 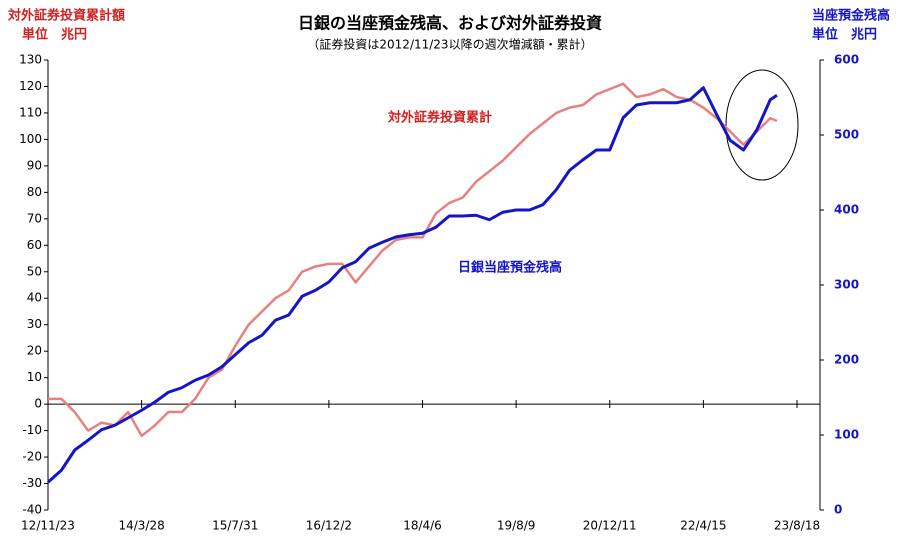 What do you see at coordinates (34, 192) in the screenshot?
I see `y-tick-label: 80` at bounding box center [34, 192].